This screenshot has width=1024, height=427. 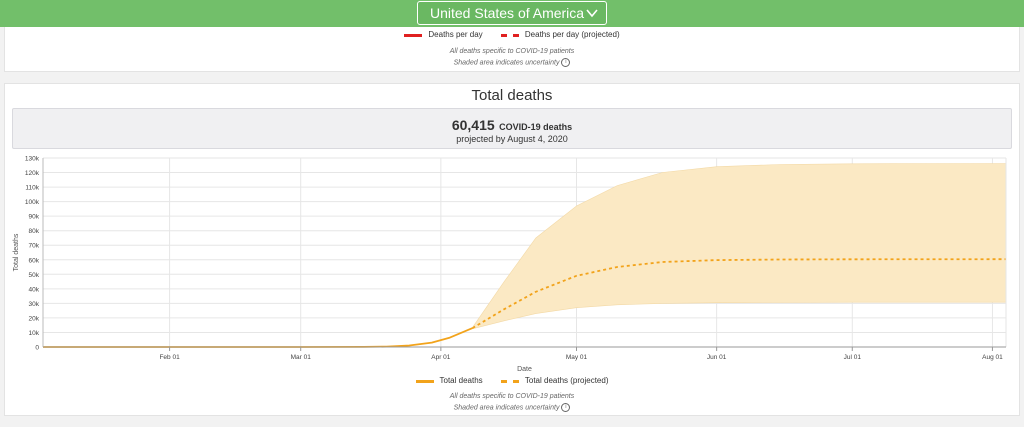 I want to click on x-tick-label: Mar 01, so click(x=301, y=357).